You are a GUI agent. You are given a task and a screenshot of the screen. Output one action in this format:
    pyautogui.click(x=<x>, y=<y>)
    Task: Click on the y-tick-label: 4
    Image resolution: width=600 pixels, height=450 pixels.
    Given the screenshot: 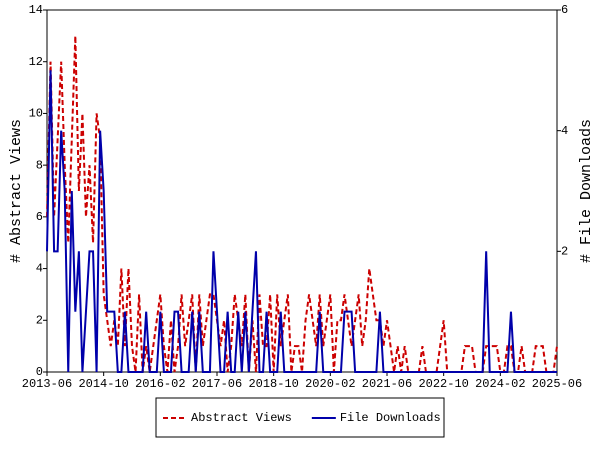 What is the action you would take?
    pyautogui.click(x=39, y=269)
    